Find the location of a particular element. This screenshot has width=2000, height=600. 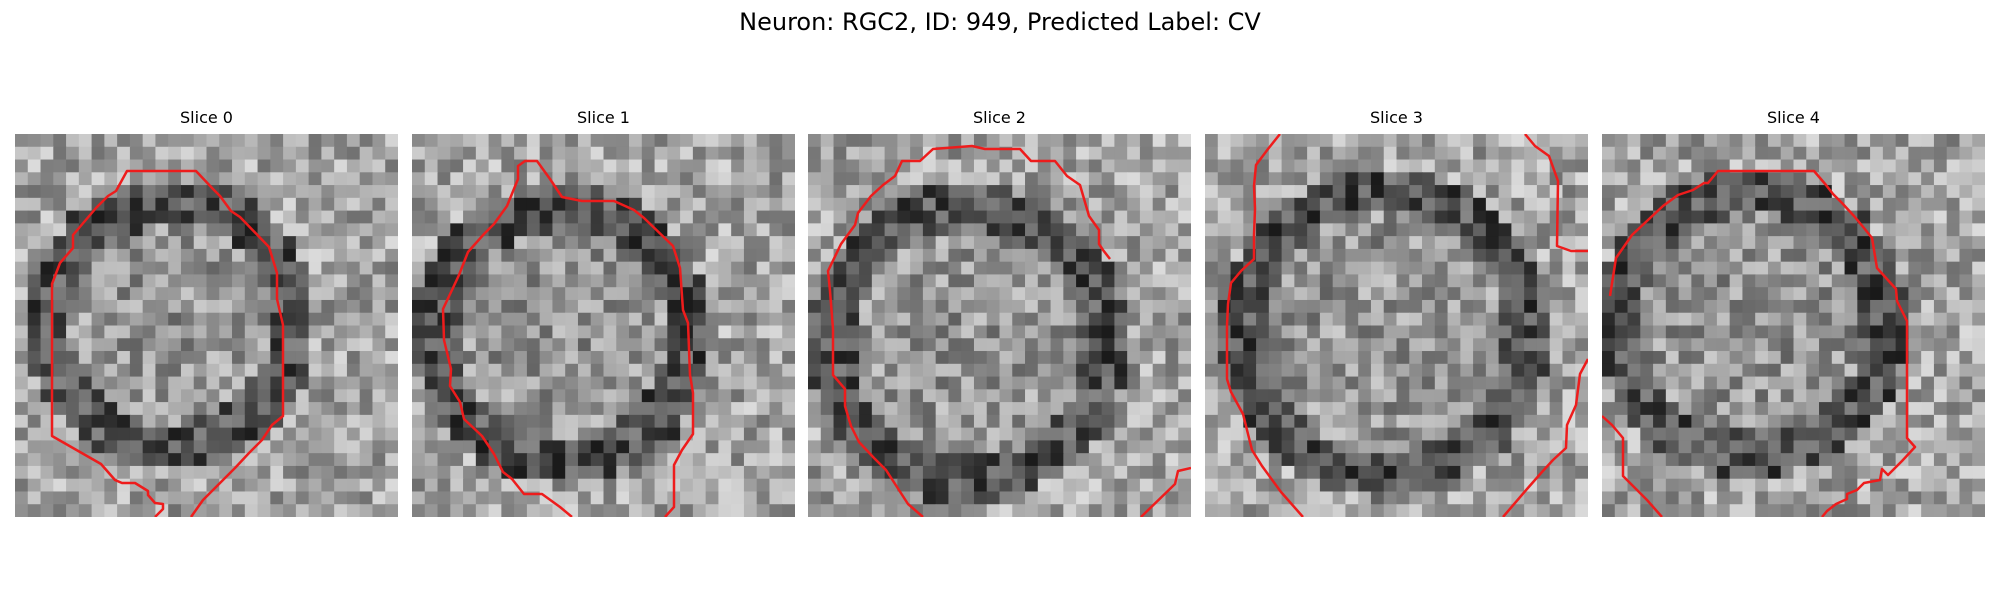

slice-title: Slice 0 is located at coordinates (206, 117).